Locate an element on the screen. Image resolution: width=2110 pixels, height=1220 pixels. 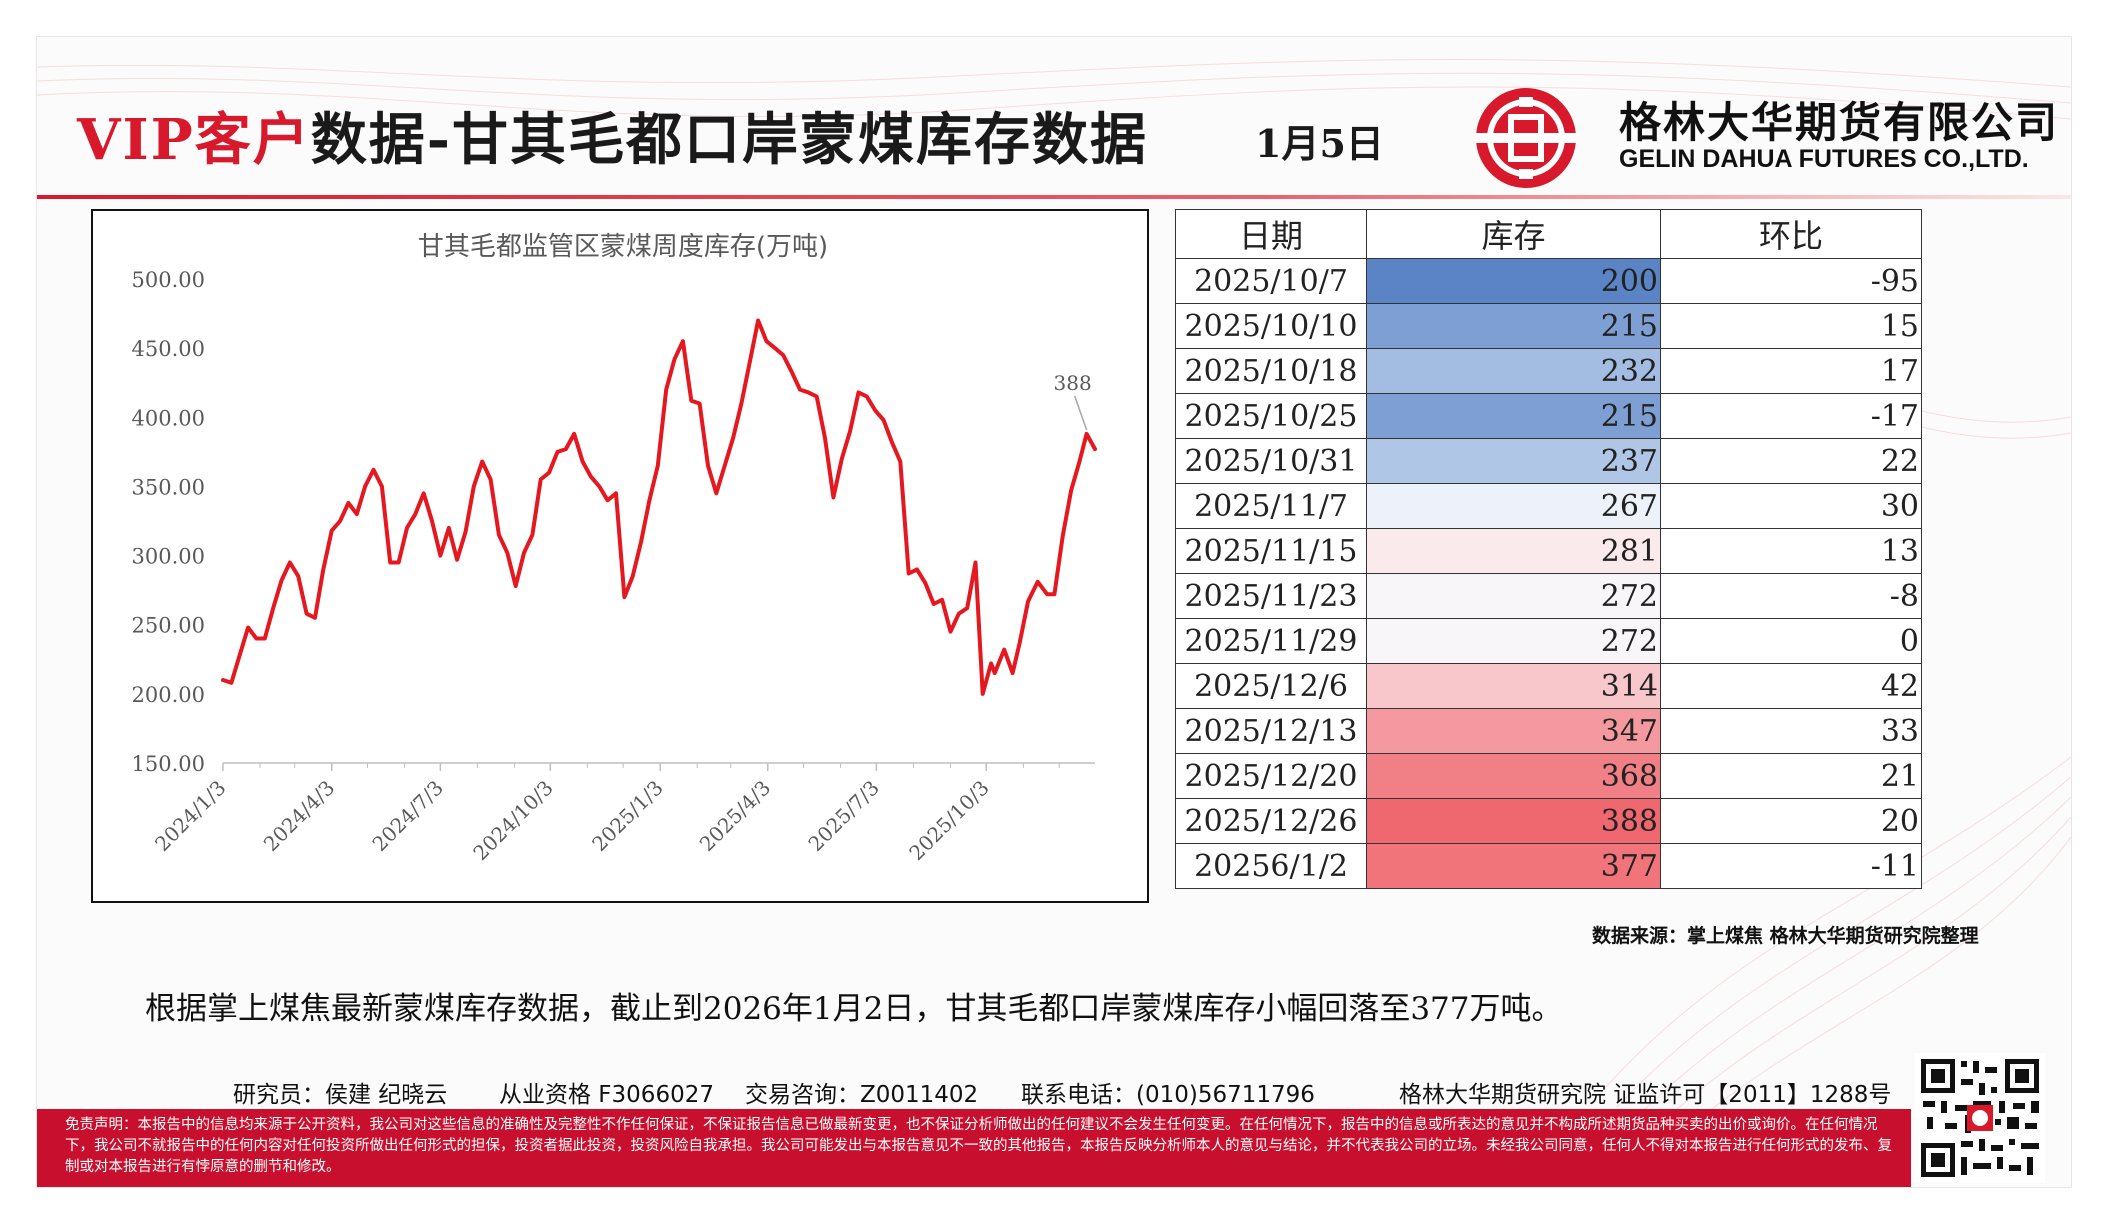
cell-stock: 314 is located at coordinates (1513, 686).